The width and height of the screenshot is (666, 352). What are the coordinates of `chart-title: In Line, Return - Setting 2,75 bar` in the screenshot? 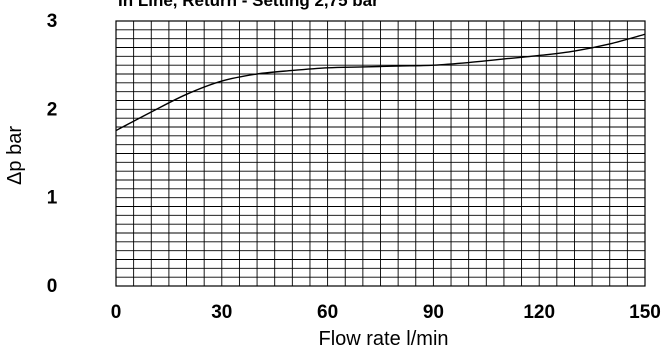 It's located at (248, 5).